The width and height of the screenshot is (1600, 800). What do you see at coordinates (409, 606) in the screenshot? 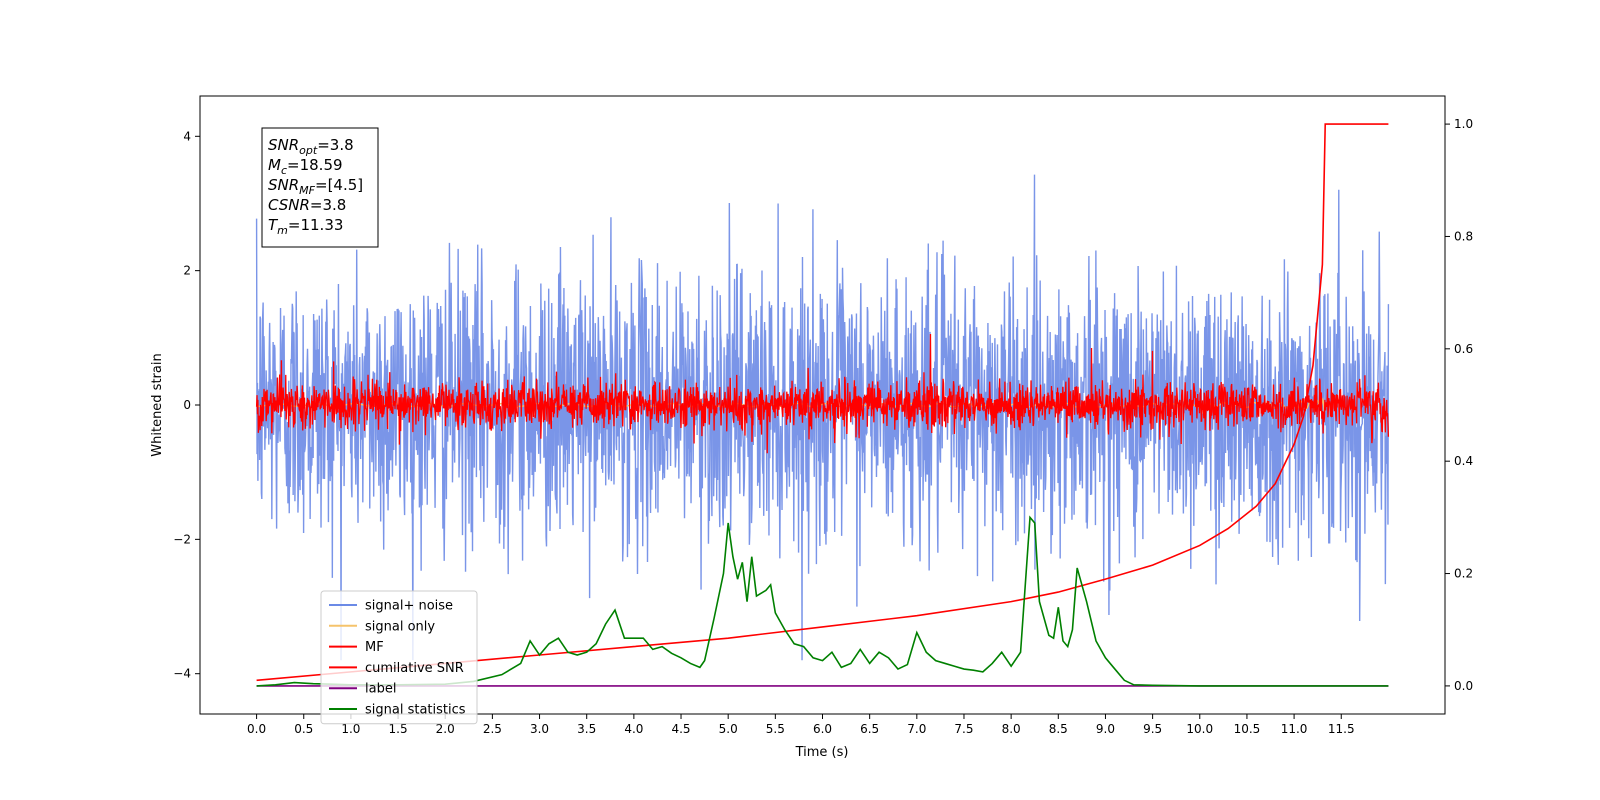
I see `legend-label: signal+ noise` at bounding box center [409, 606].